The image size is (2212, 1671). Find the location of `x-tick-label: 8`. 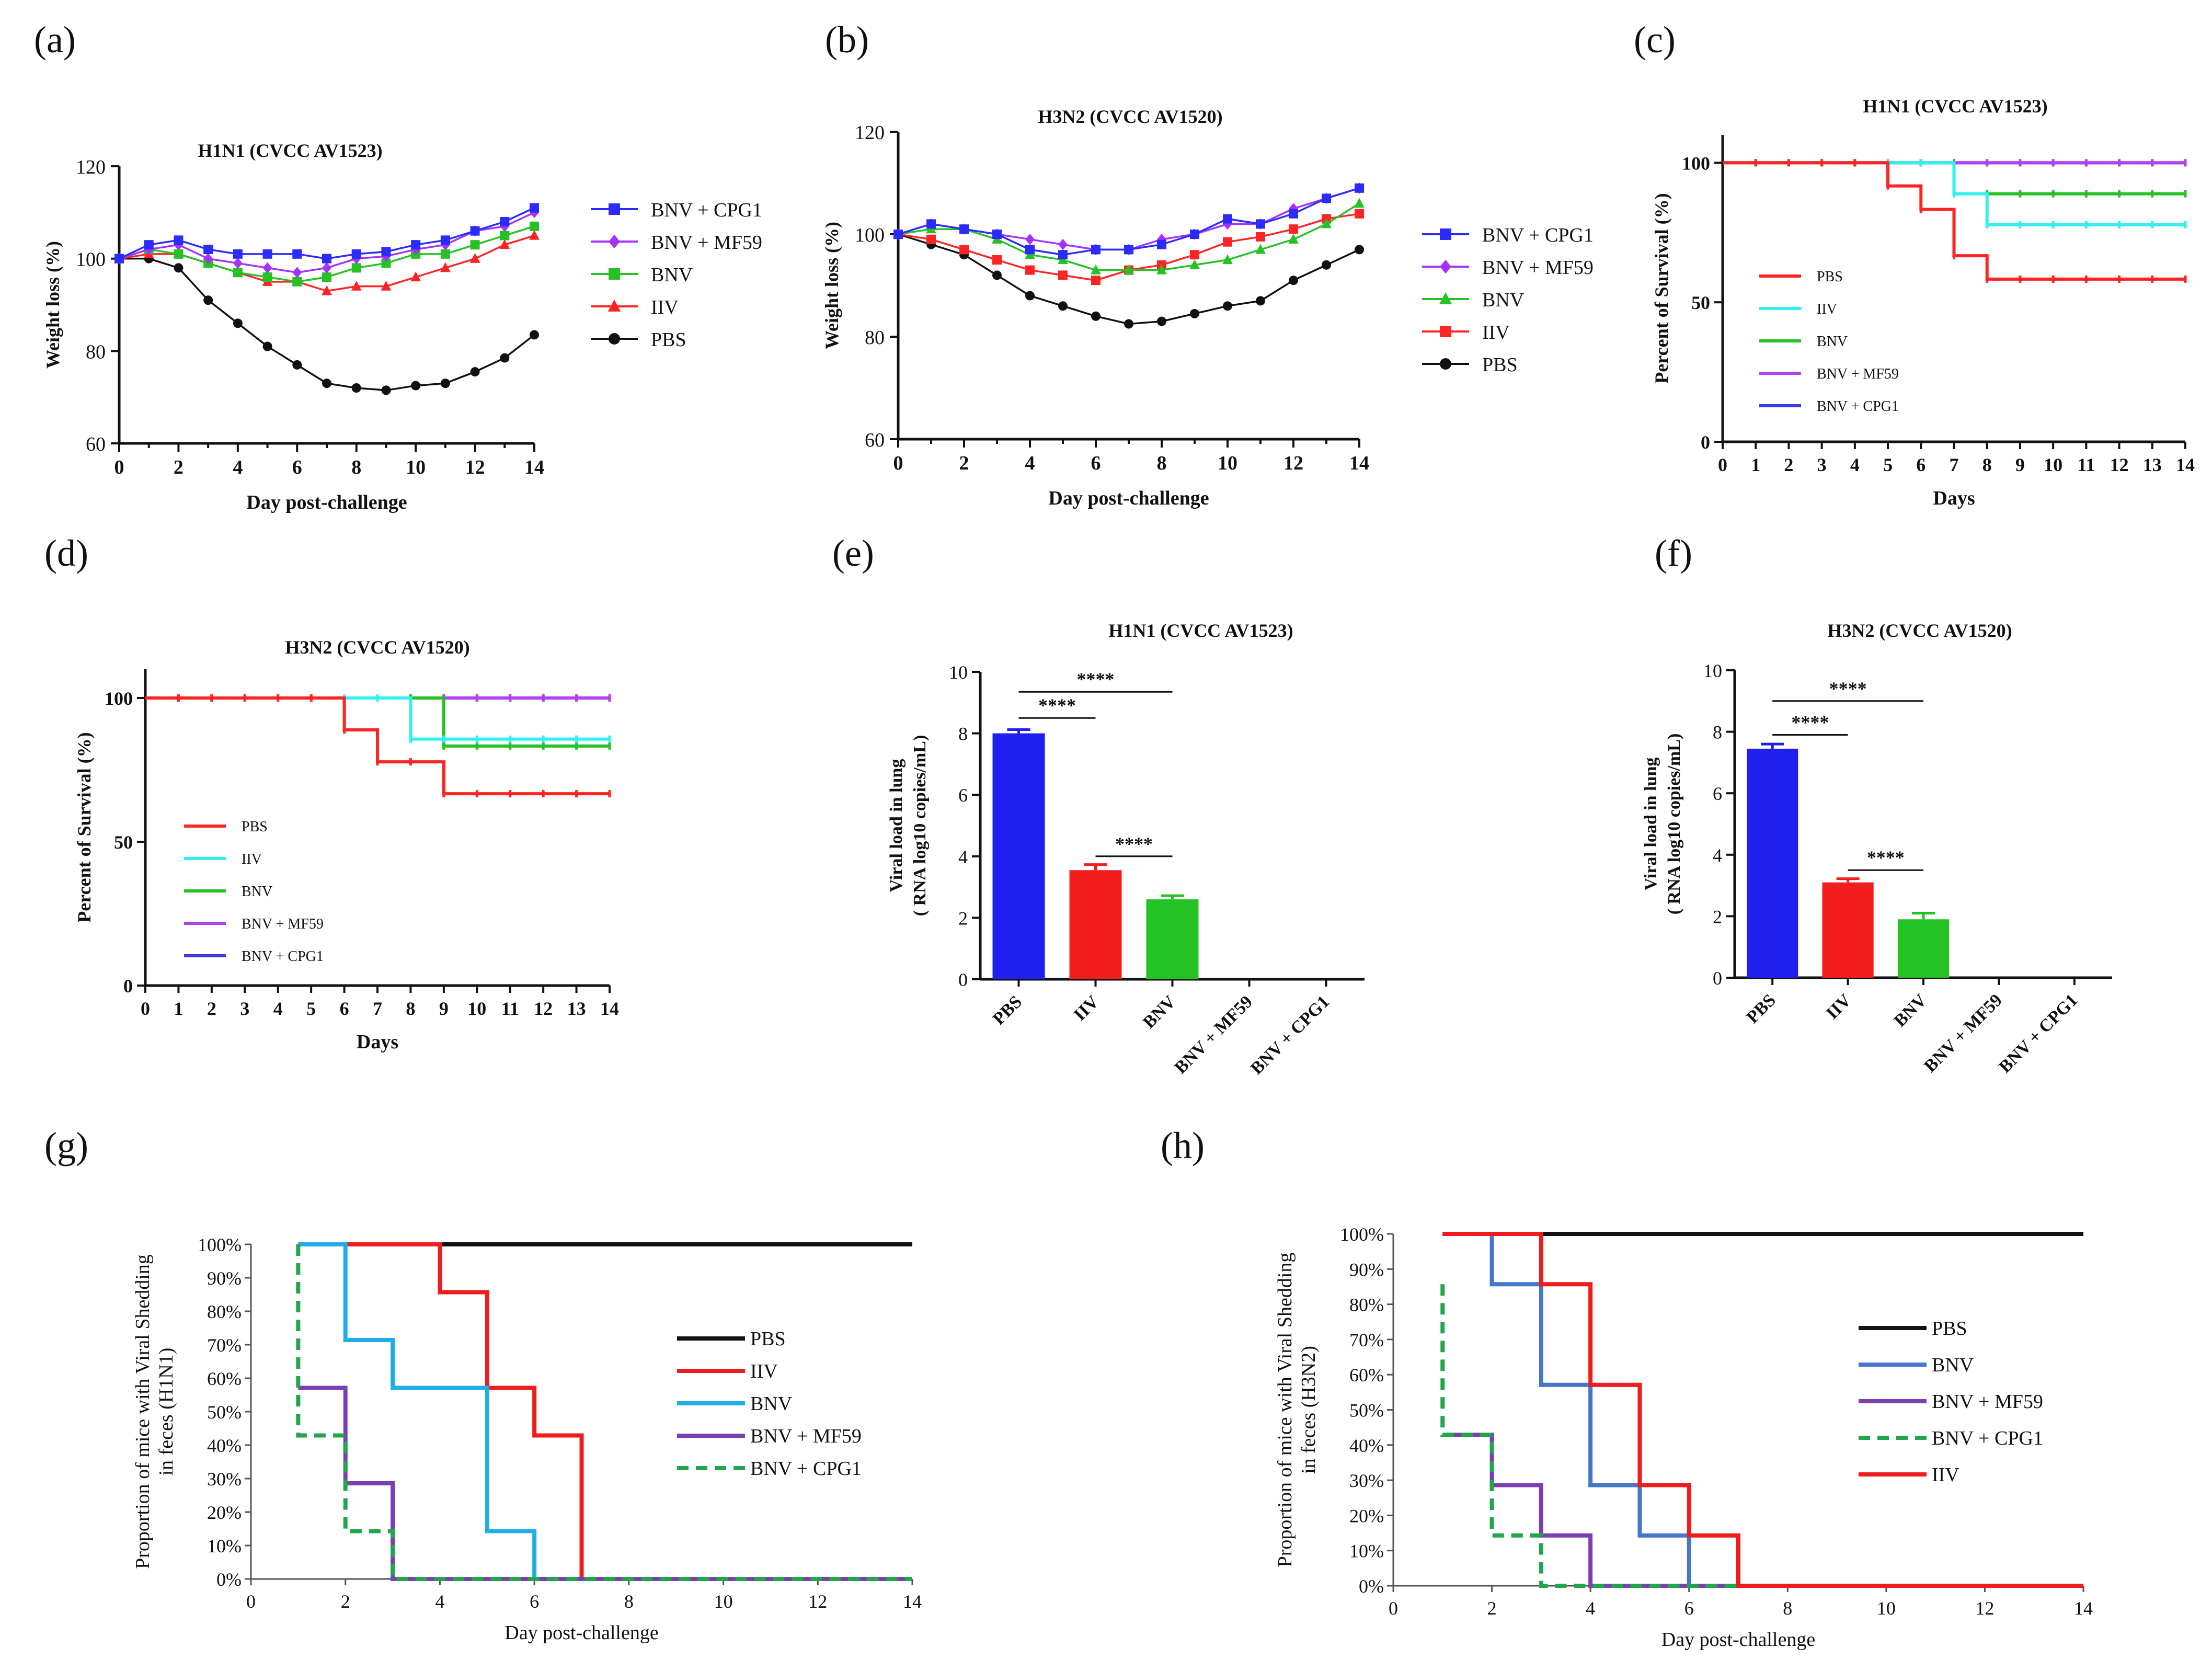

x-tick-label: 8 is located at coordinates (629, 1601).